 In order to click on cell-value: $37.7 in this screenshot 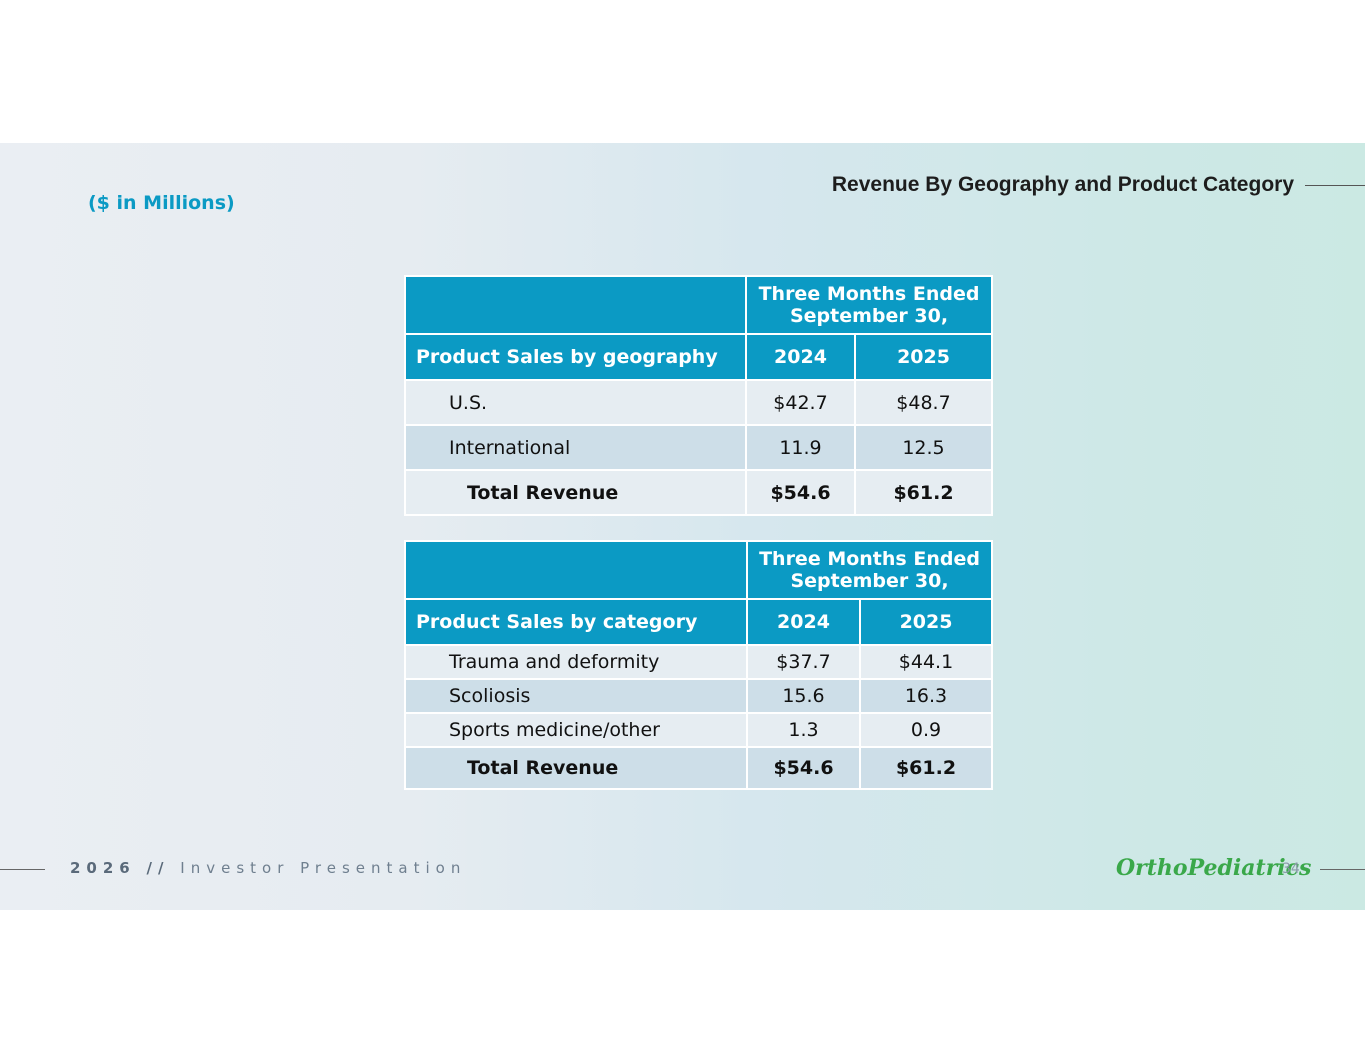, I will do `click(803, 662)`.